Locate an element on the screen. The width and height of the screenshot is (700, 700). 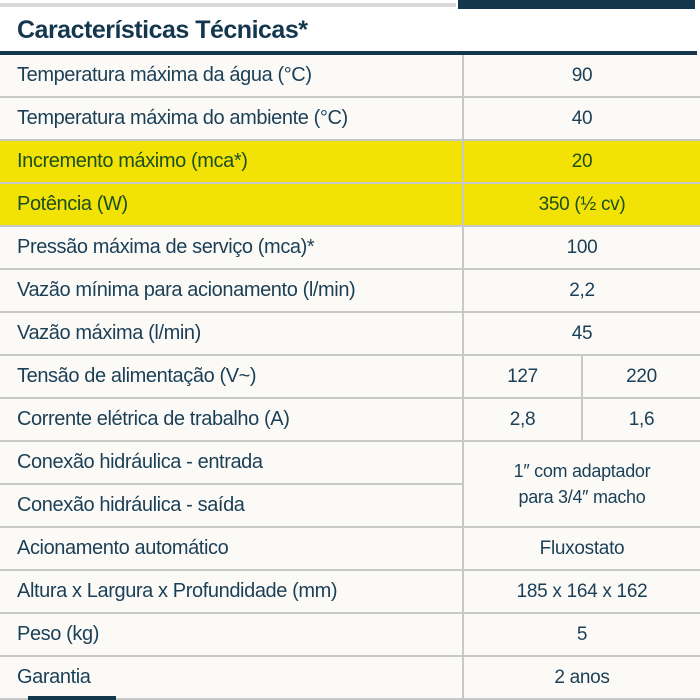
row-value: 350 (½ cv) is located at coordinates (581, 204).